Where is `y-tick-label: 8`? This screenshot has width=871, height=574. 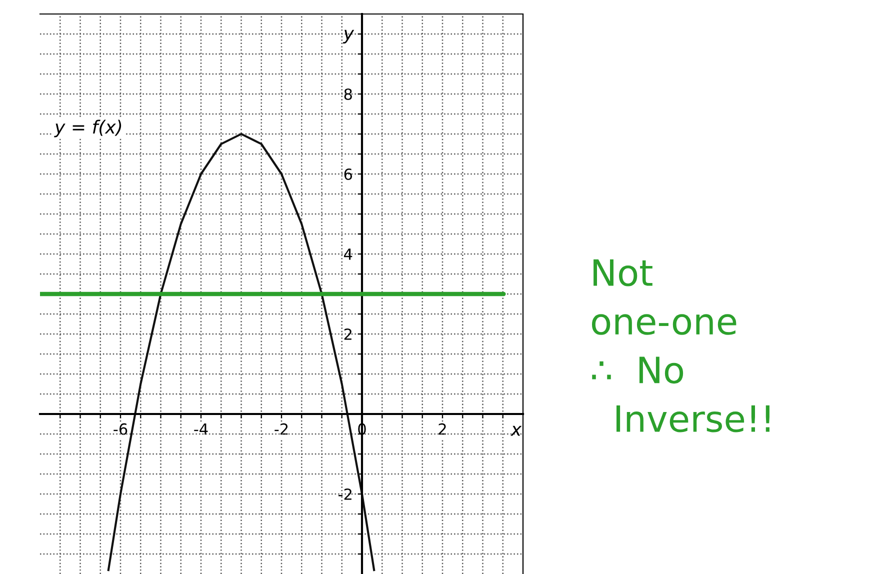 y-tick-label: 8 is located at coordinates (348, 94).